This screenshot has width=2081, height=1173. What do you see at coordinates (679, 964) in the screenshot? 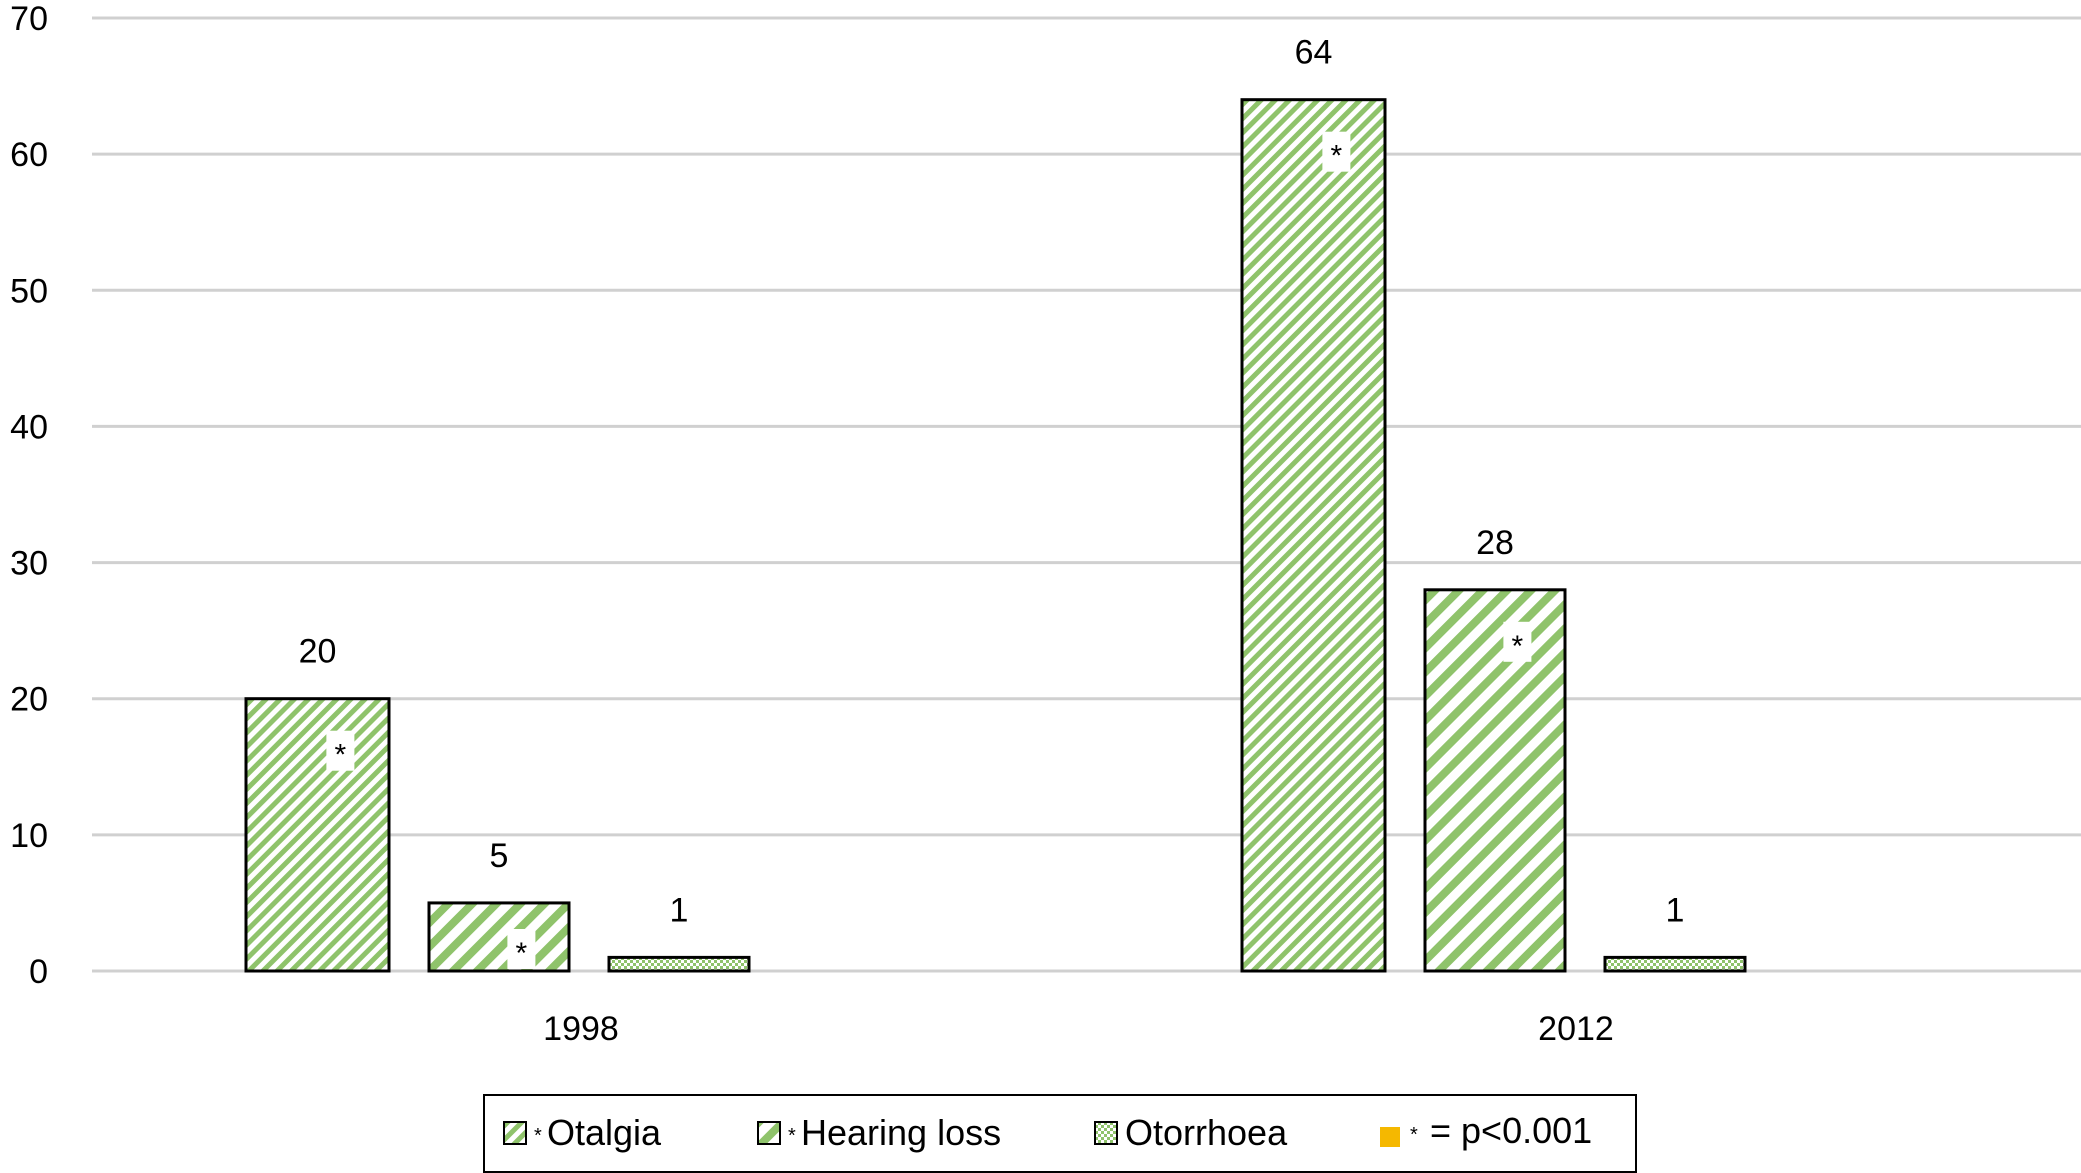
I see `bar-otorrhoea-1998` at bounding box center [679, 964].